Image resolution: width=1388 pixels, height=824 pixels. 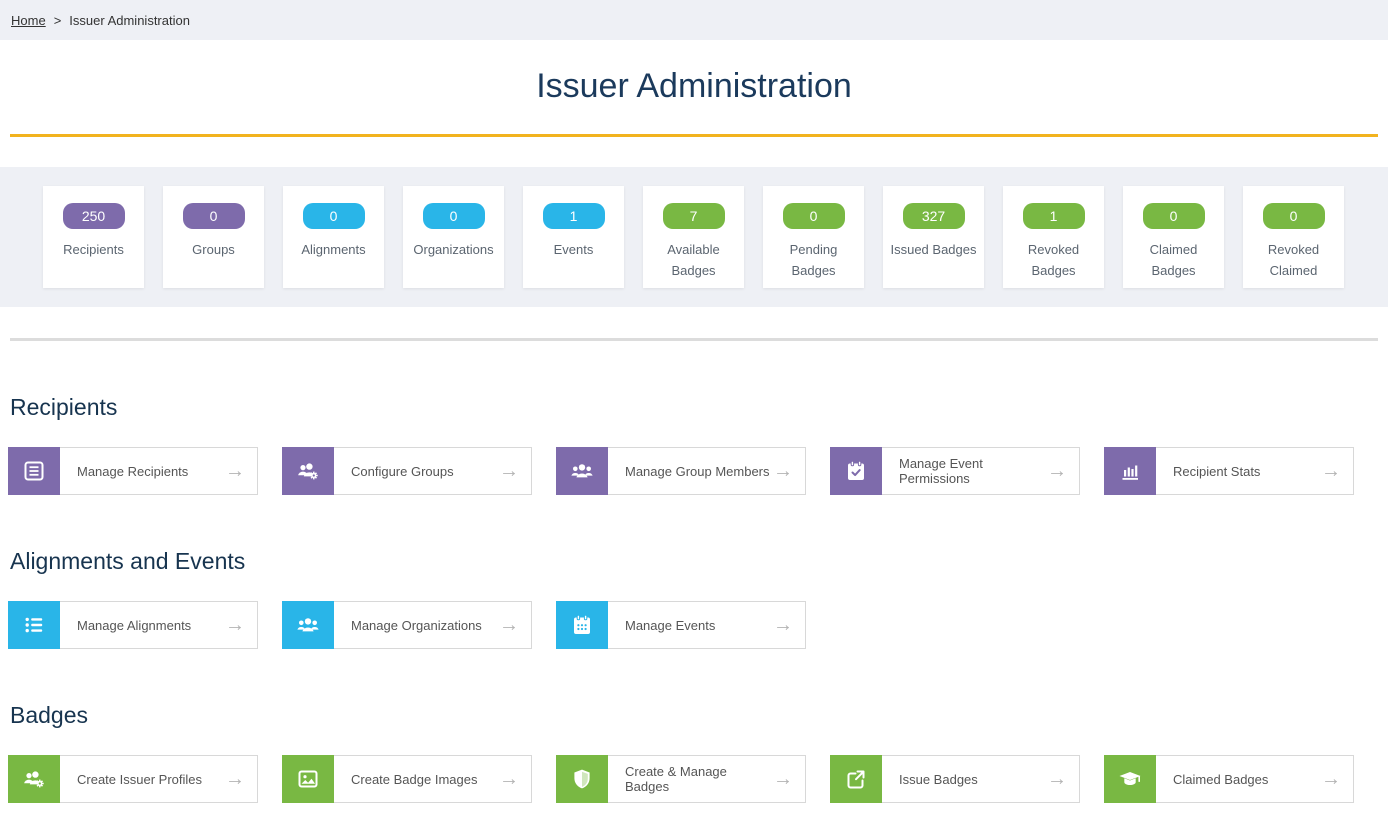 What do you see at coordinates (938, 779) in the screenshot?
I see `action-card-label: Issue Badges` at bounding box center [938, 779].